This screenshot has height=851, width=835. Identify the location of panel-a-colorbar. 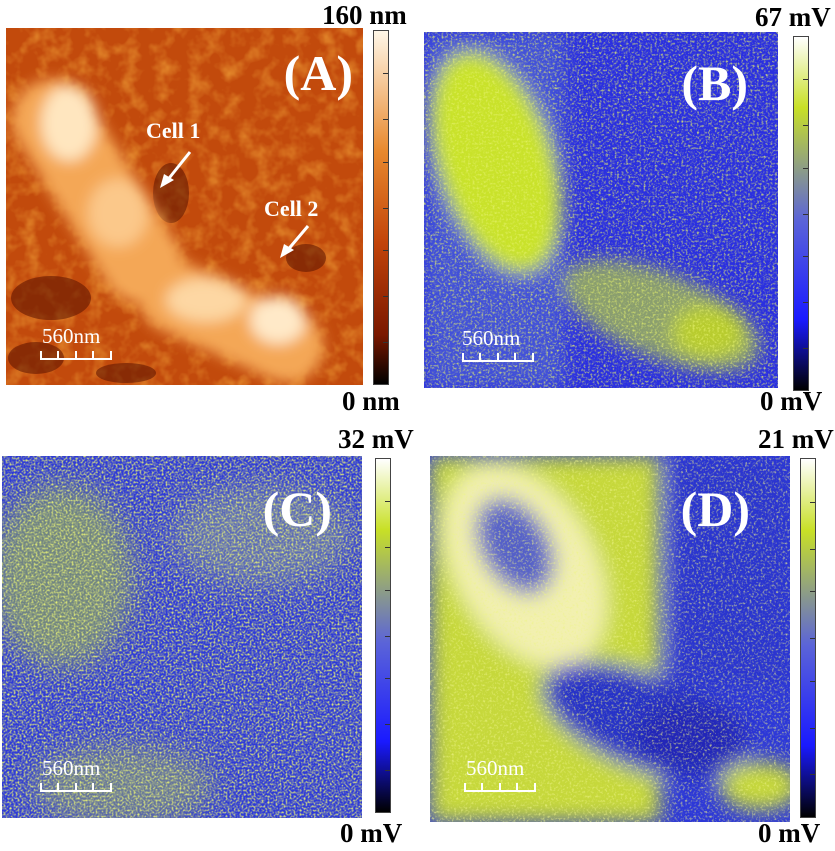
(381, 207).